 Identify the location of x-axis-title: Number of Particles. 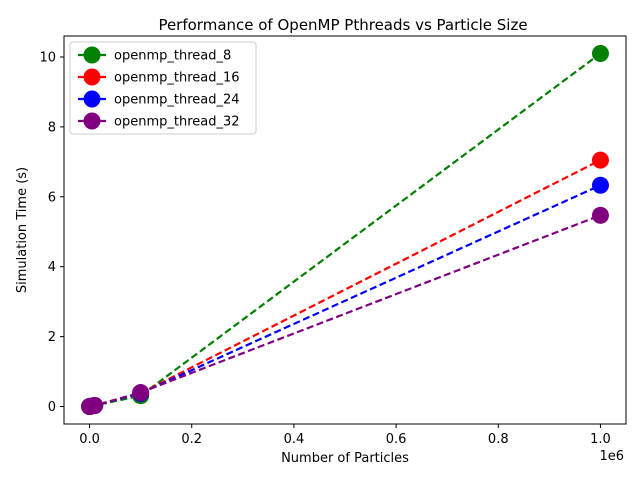
(345, 458).